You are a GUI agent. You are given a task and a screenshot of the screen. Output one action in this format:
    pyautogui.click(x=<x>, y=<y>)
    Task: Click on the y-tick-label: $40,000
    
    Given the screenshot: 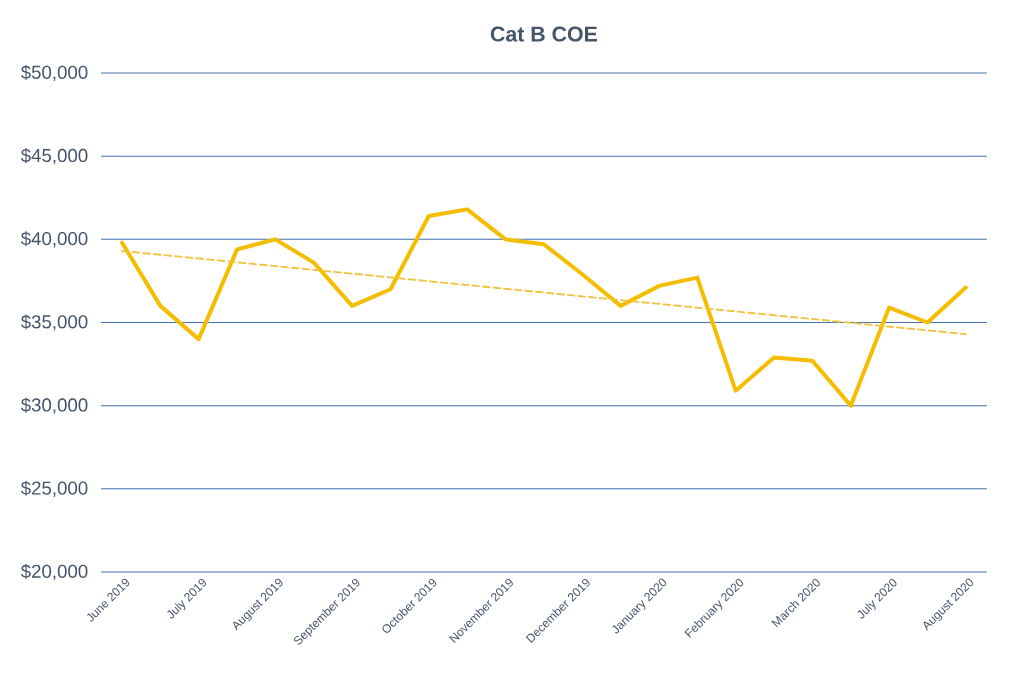 What is the action you would take?
    pyautogui.click(x=54, y=239)
    